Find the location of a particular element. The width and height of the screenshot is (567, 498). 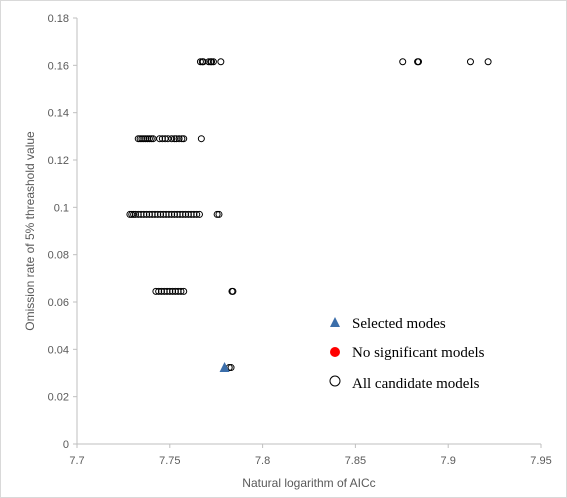

x-tick-label: 7.8 is located at coordinates (262, 461).